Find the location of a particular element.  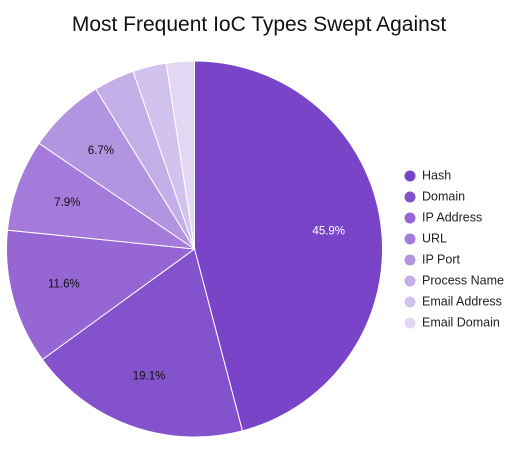

legend-label: Email Address is located at coordinates (462, 301).